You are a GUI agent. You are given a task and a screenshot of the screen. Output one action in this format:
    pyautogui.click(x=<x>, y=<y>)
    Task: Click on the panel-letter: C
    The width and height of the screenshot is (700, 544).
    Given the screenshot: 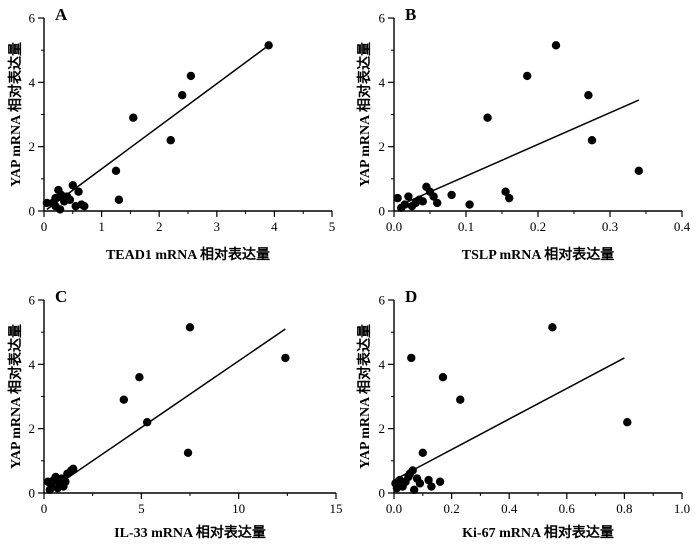 What is the action you would take?
    pyautogui.click(x=61, y=296)
    